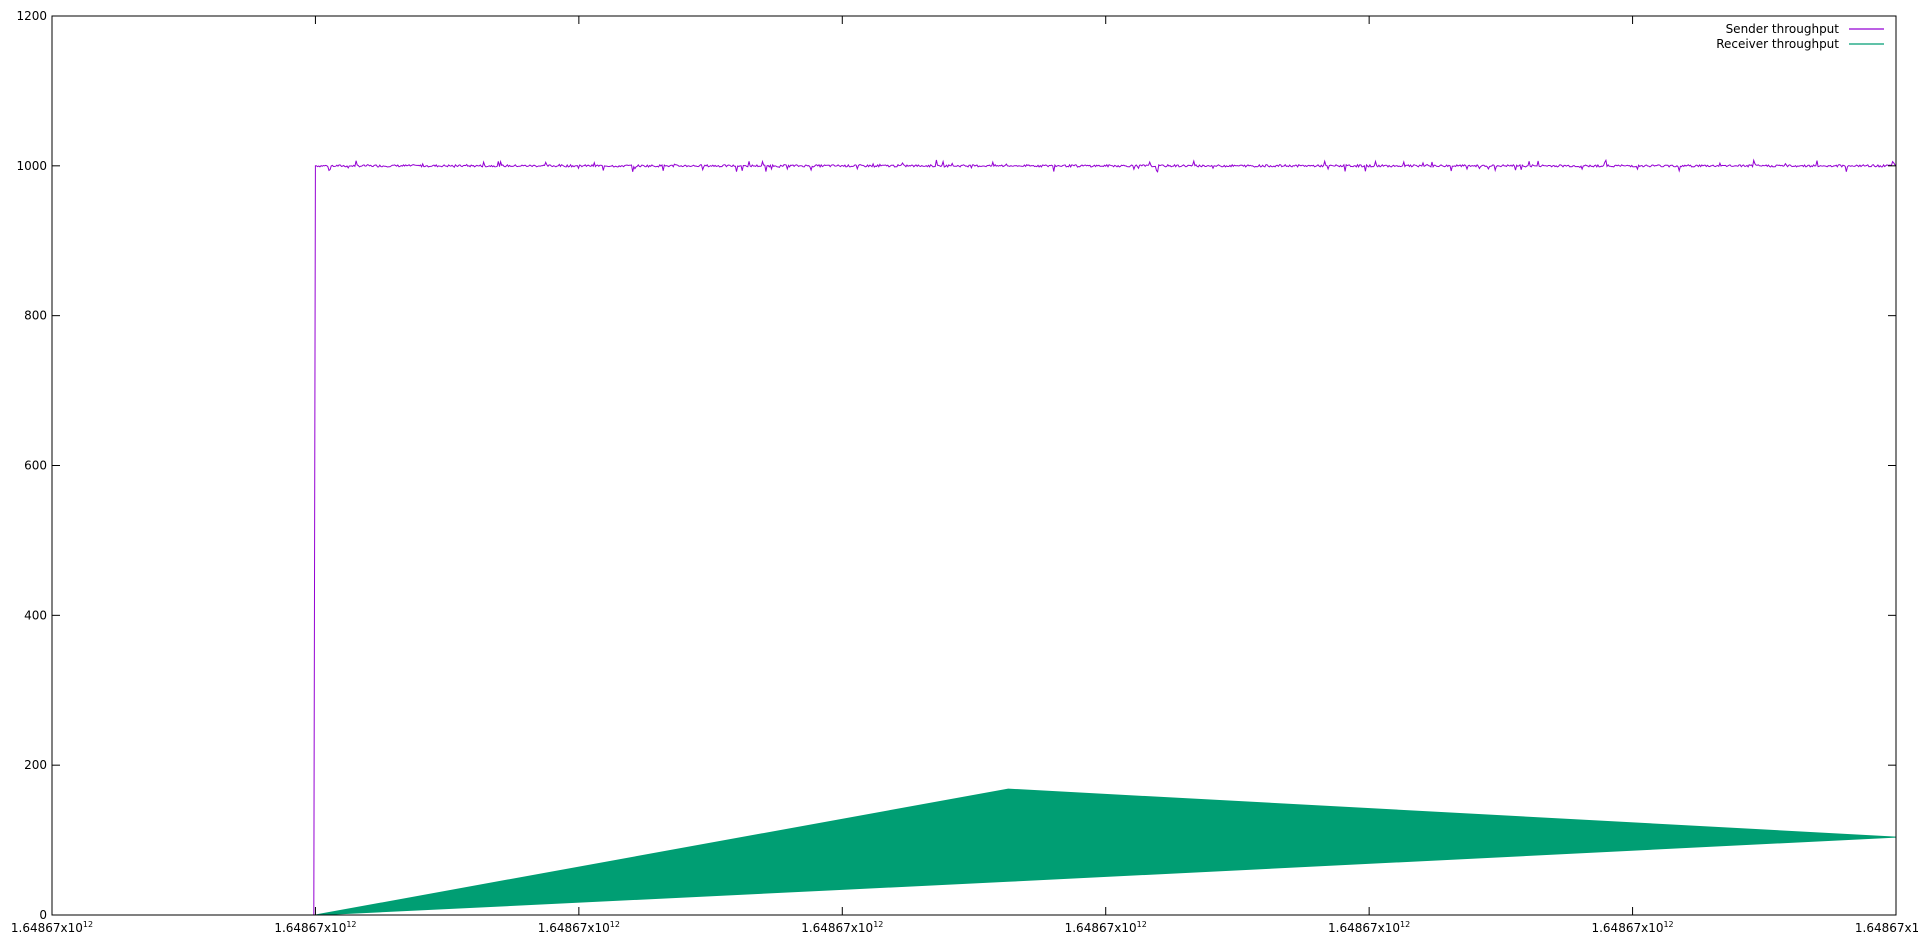 This screenshot has height=946, width=1918. Describe the element at coordinates (35, 615) in the screenshot. I see `y-tick-label: 400` at that location.